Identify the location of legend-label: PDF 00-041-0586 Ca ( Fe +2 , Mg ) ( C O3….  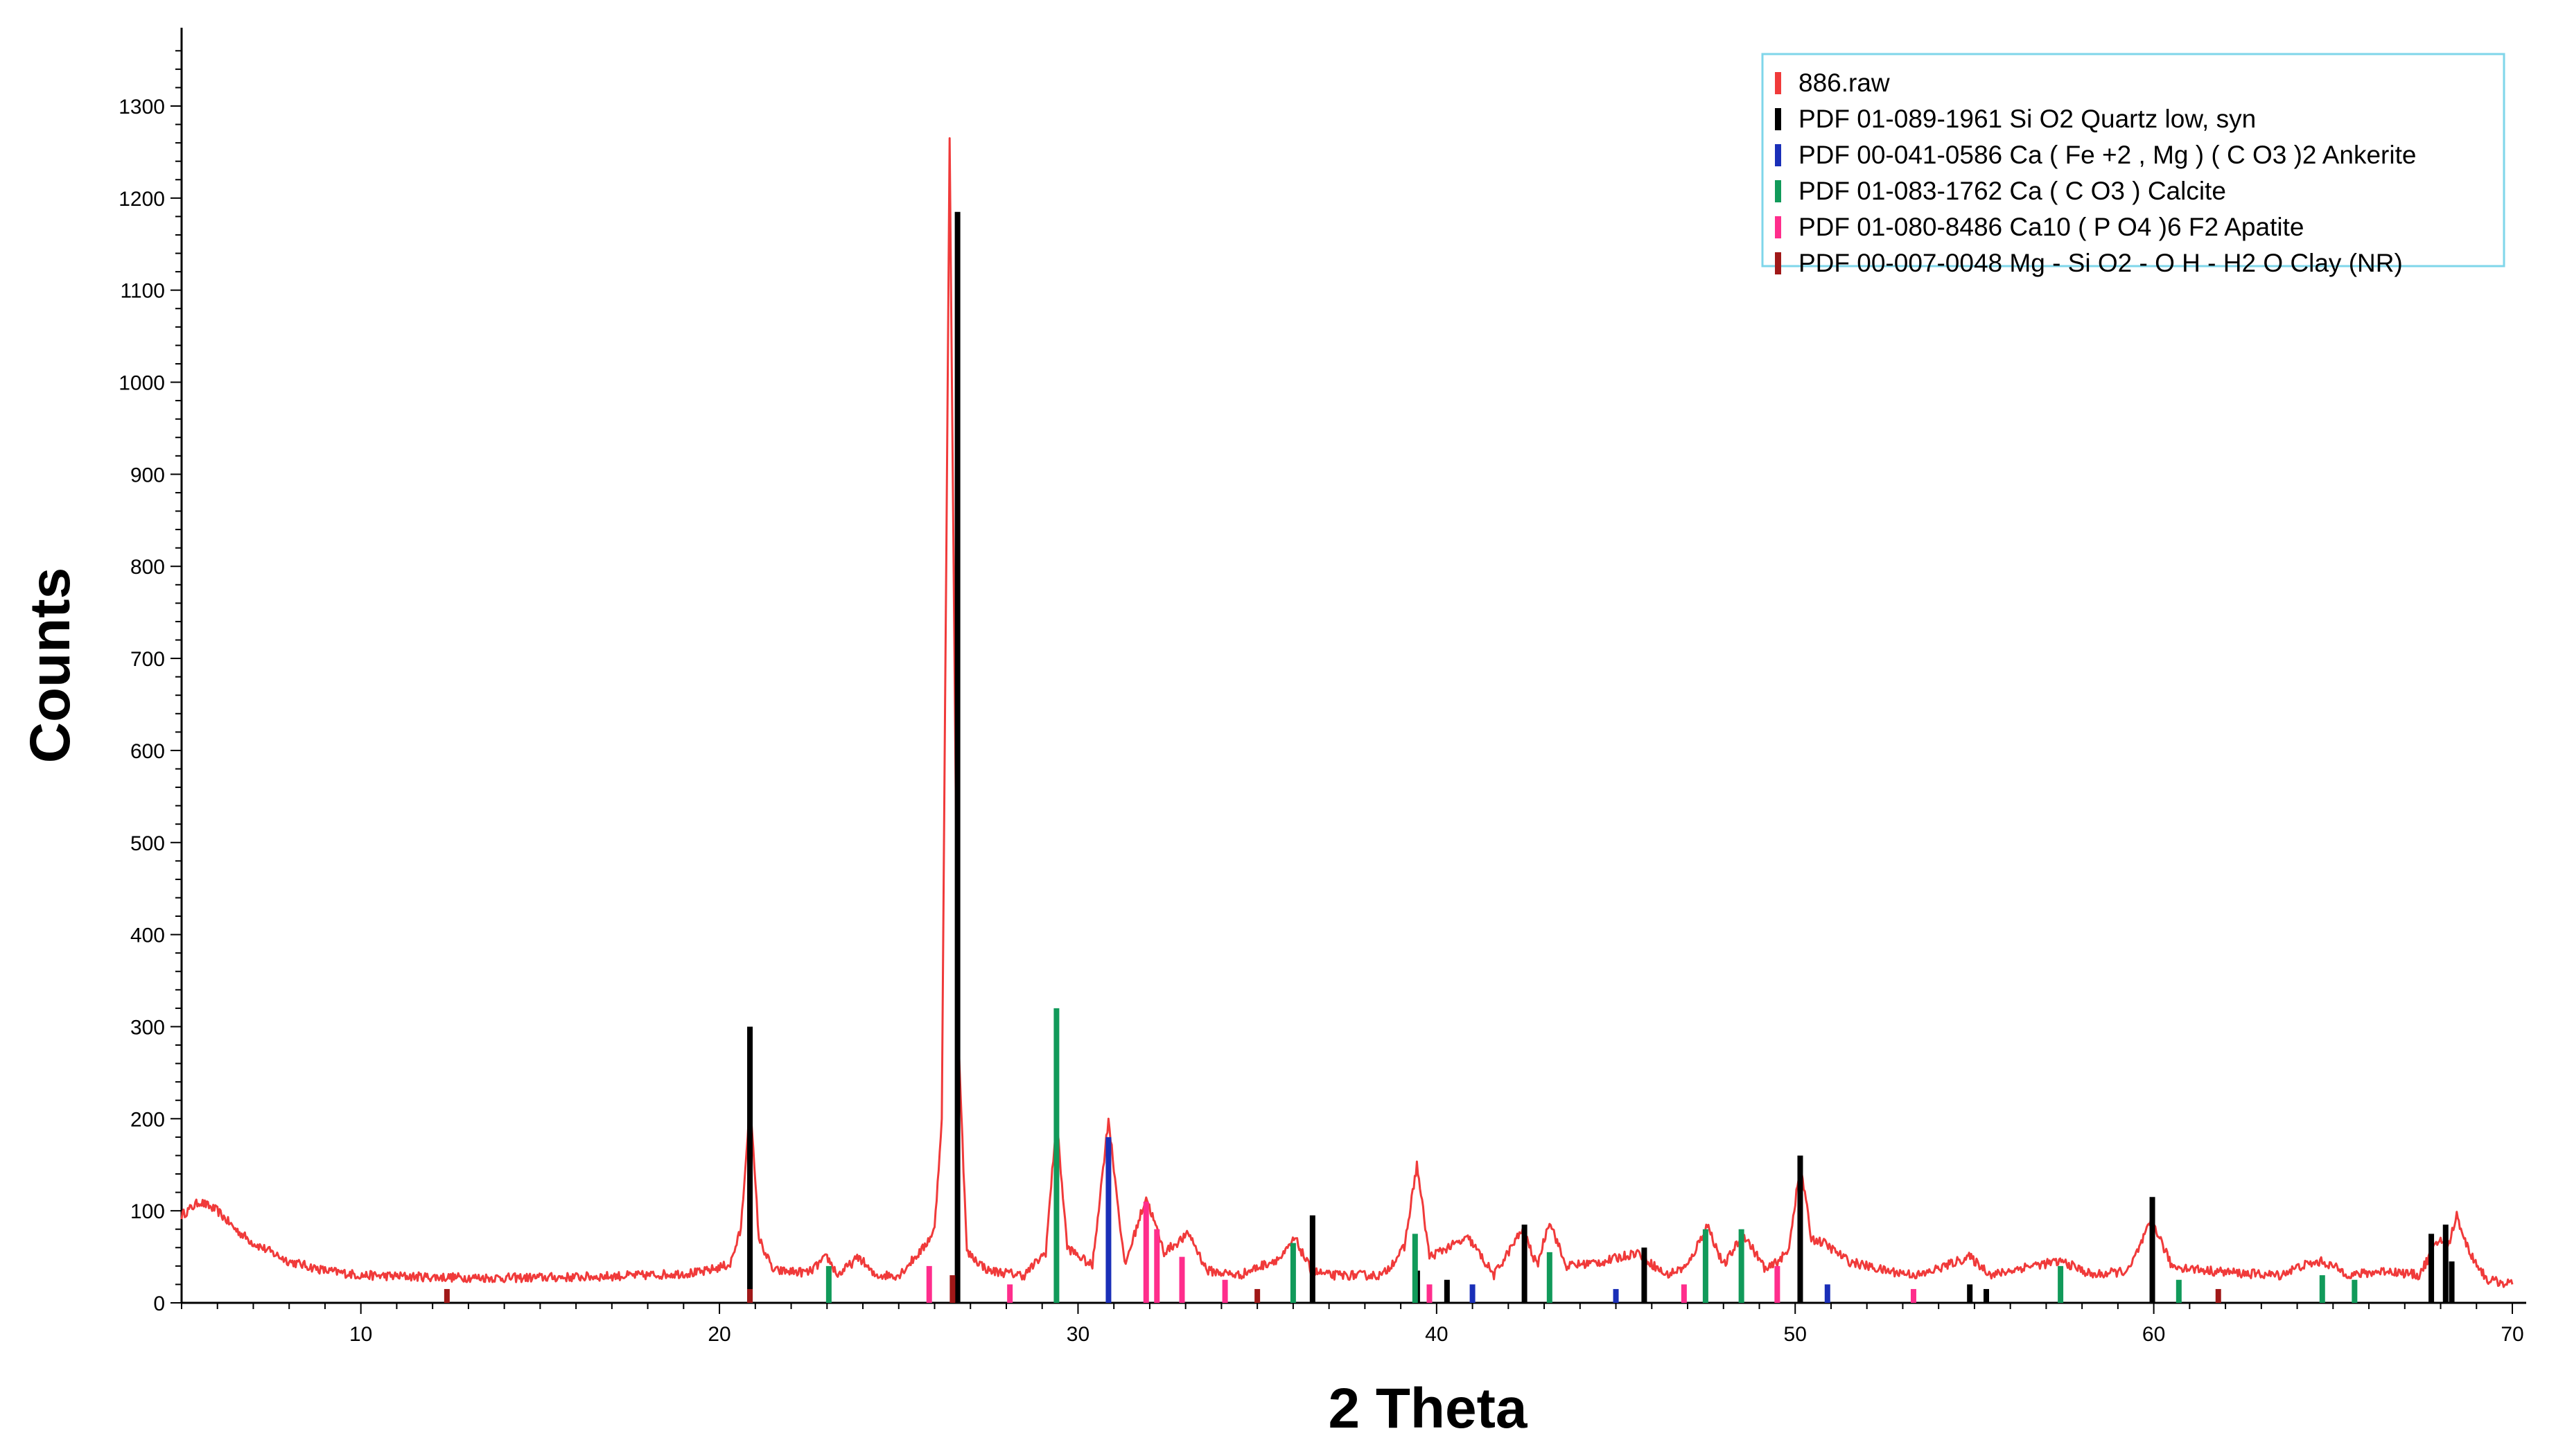
(2107, 155).